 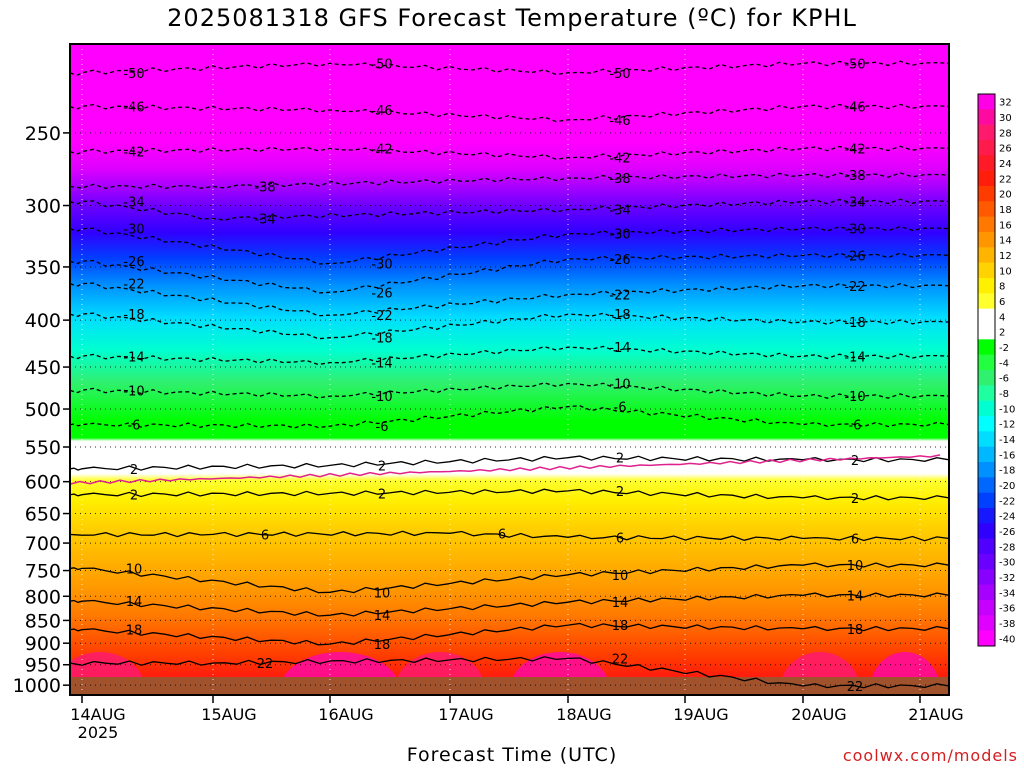 I want to click on colorbar-label: -26, so click(x=1007, y=532).